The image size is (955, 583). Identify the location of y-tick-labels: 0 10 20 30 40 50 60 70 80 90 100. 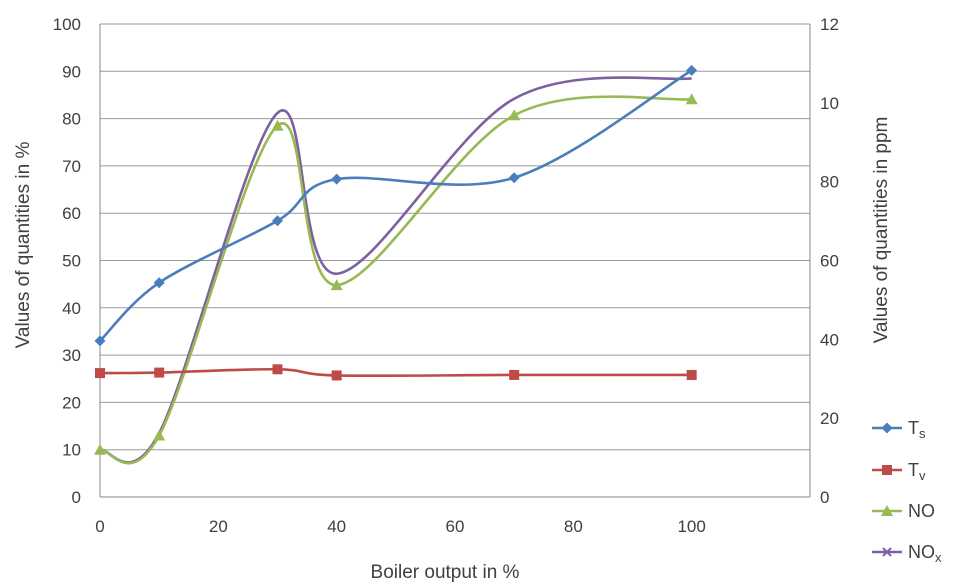
(67, 261).